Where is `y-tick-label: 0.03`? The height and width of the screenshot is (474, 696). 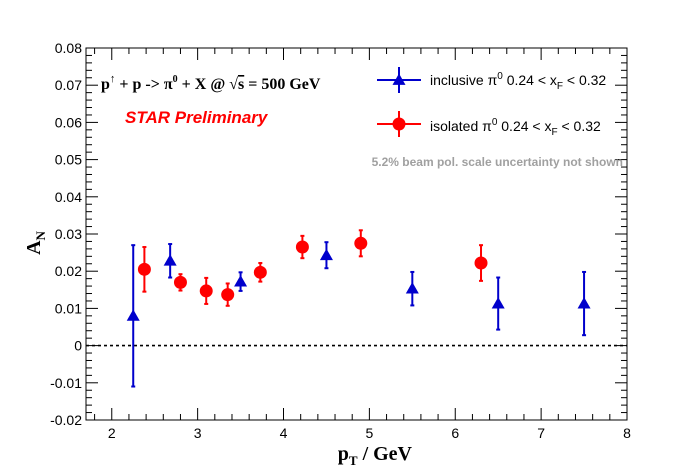 y-tick-label: 0.03 is located at coordinates (68, 234).